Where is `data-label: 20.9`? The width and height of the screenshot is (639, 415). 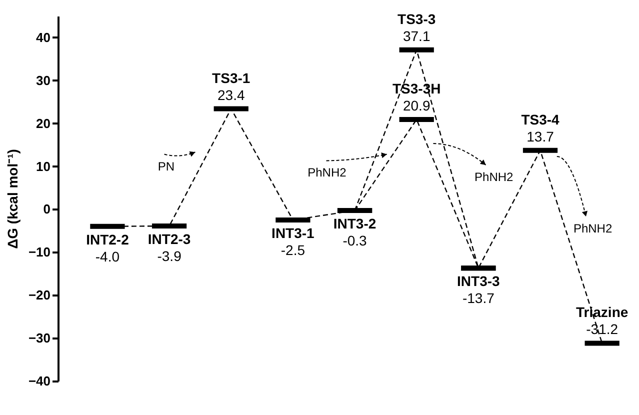 data-label: 20.9 is located at coordinates (416, 105).